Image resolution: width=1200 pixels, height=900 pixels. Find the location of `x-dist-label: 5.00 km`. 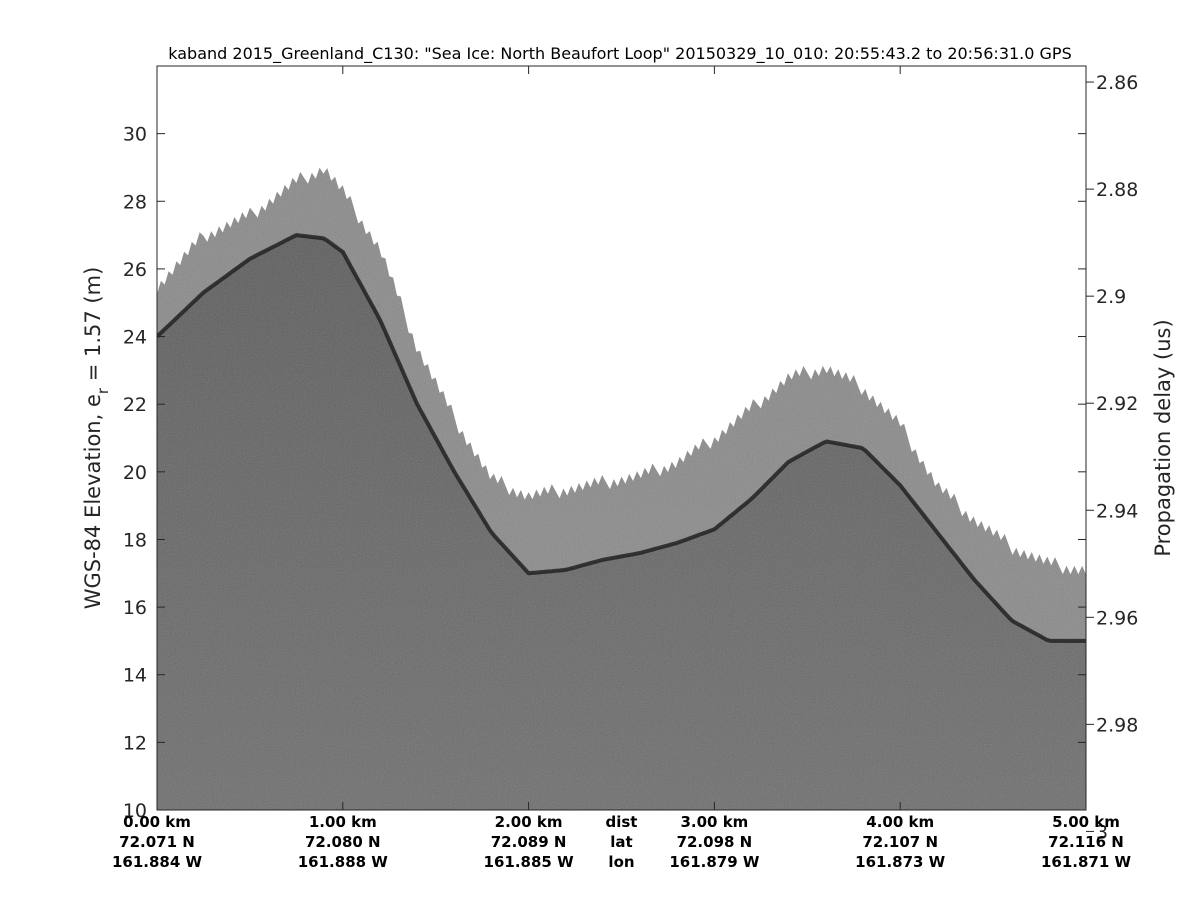

x-dist-label: 5.00 km is located at coordinates (1086, 822).